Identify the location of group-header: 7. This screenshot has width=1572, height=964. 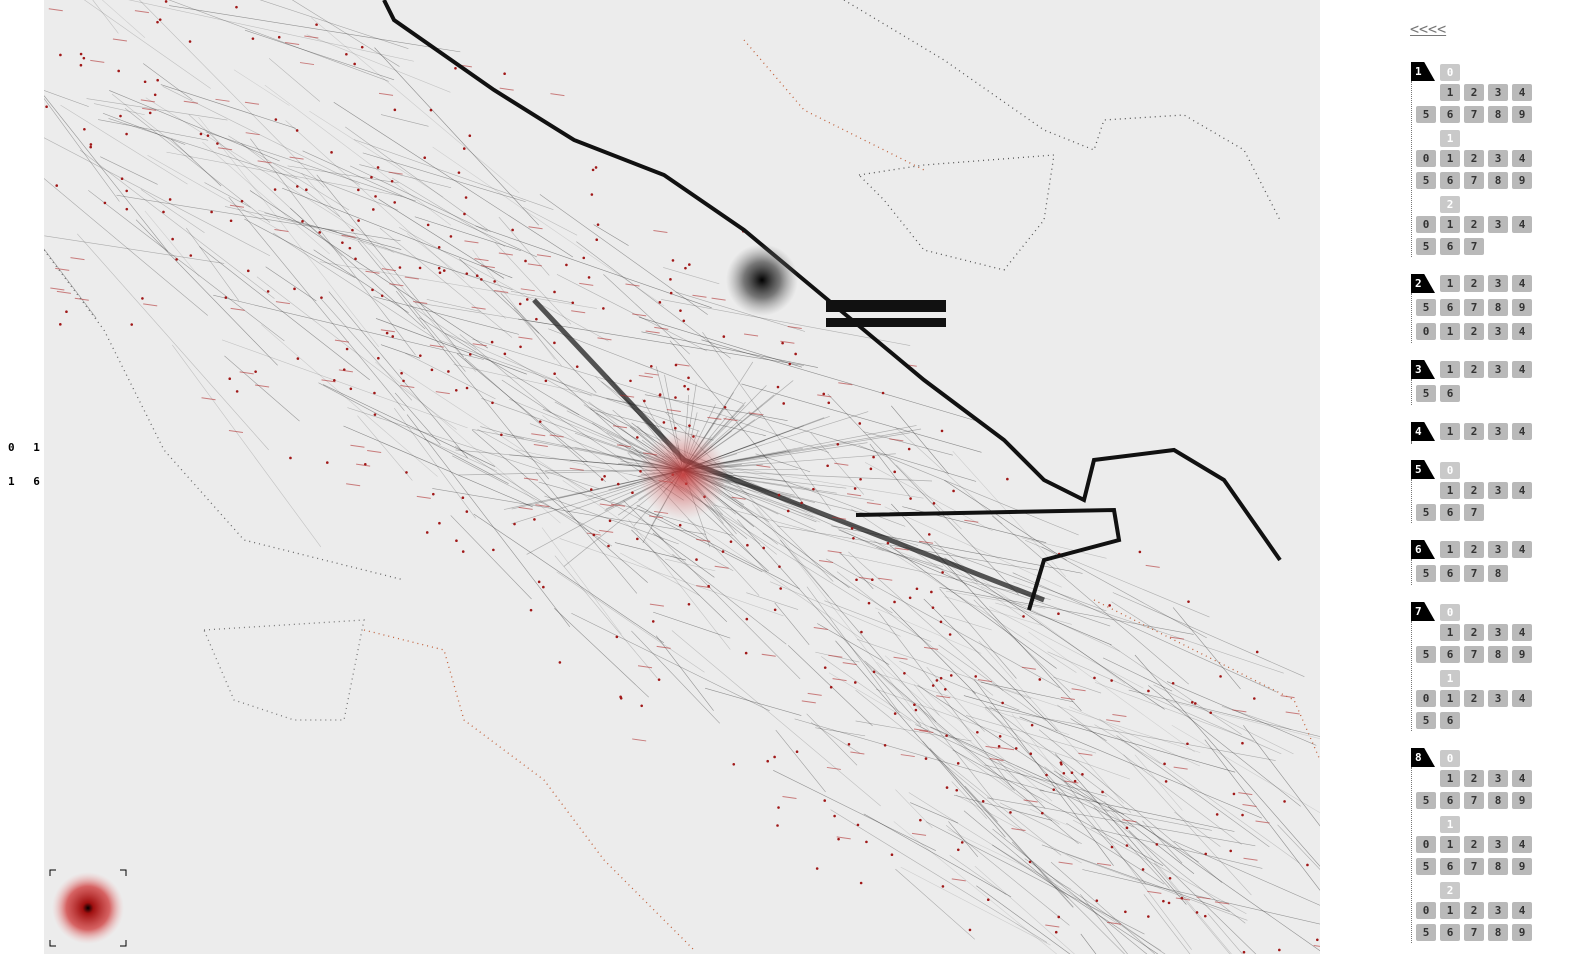
(1423, 611).